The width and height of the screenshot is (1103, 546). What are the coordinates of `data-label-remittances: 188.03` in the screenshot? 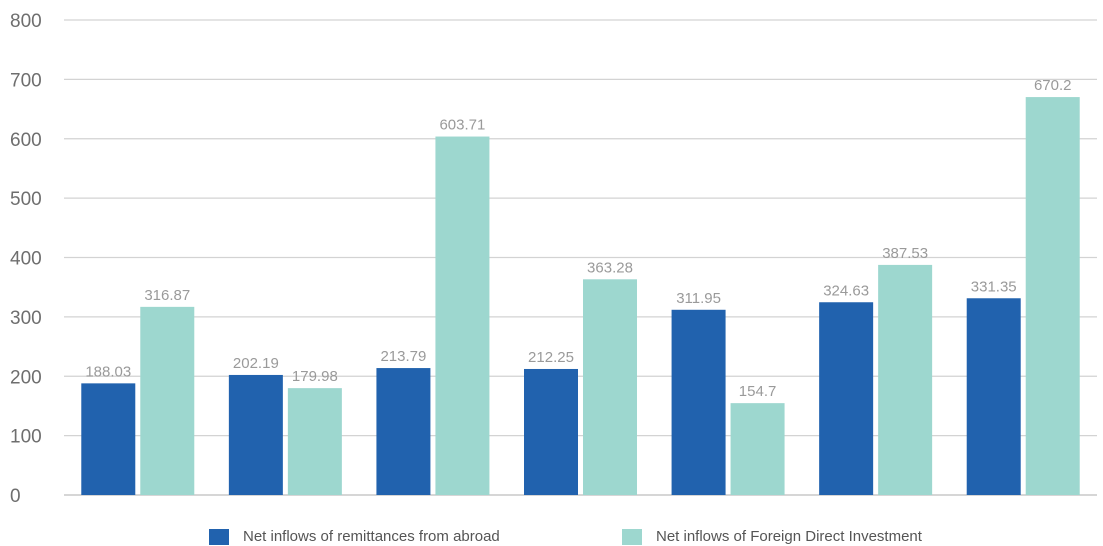 It's located at (108, 371).